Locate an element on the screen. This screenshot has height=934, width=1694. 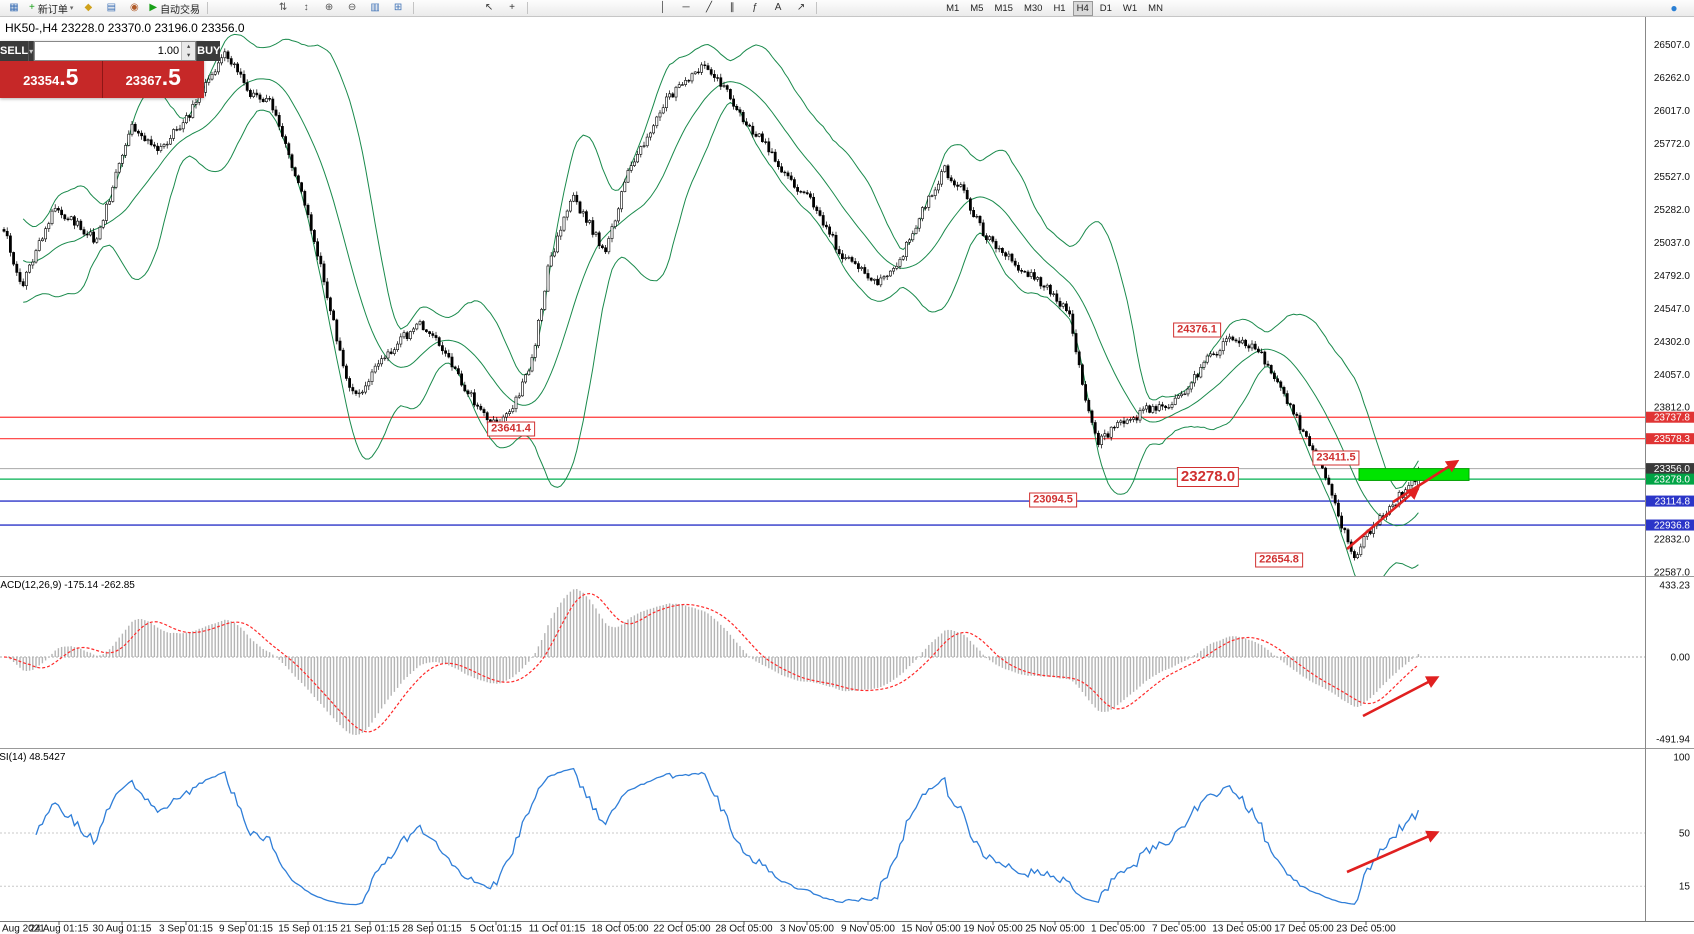
text-label-icon: A is located at coordinates (778, 7).